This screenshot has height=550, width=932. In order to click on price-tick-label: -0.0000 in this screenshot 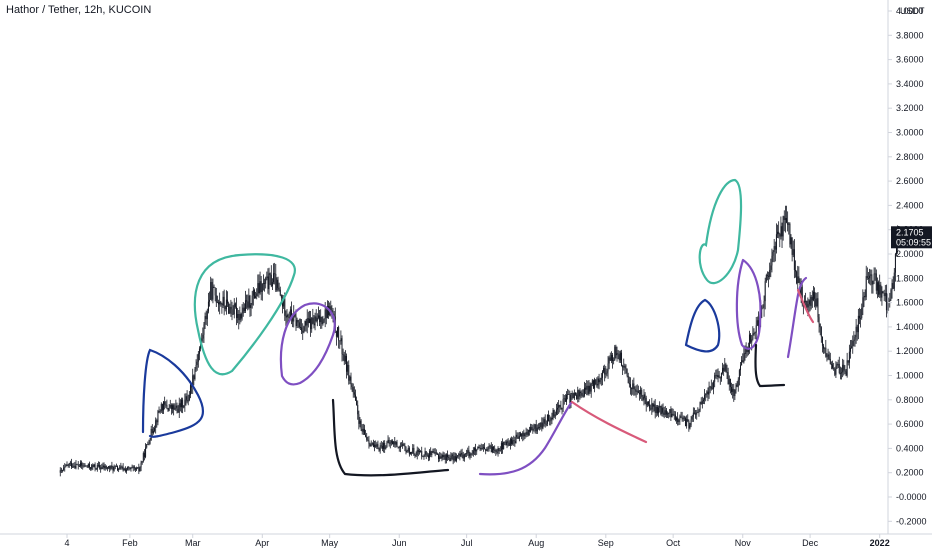, I will do `click(911, 497)`.